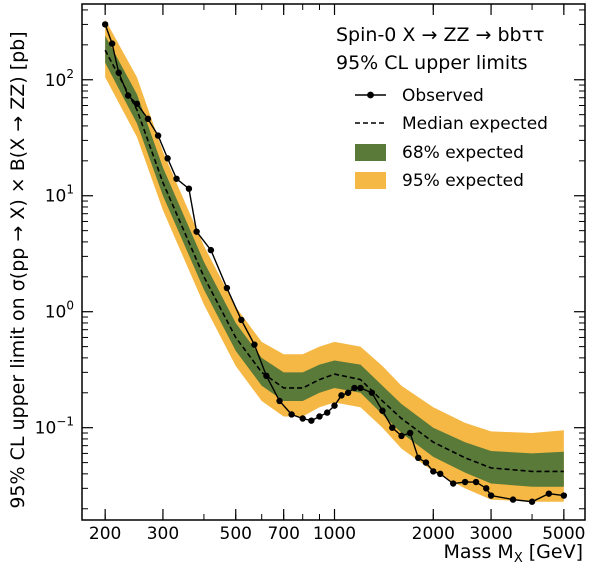 This screenshot has height=565, width=593. Describe the element at coordinates (59, 195) in the screenshot. I see `y-tick-label: 10¹` at that location.